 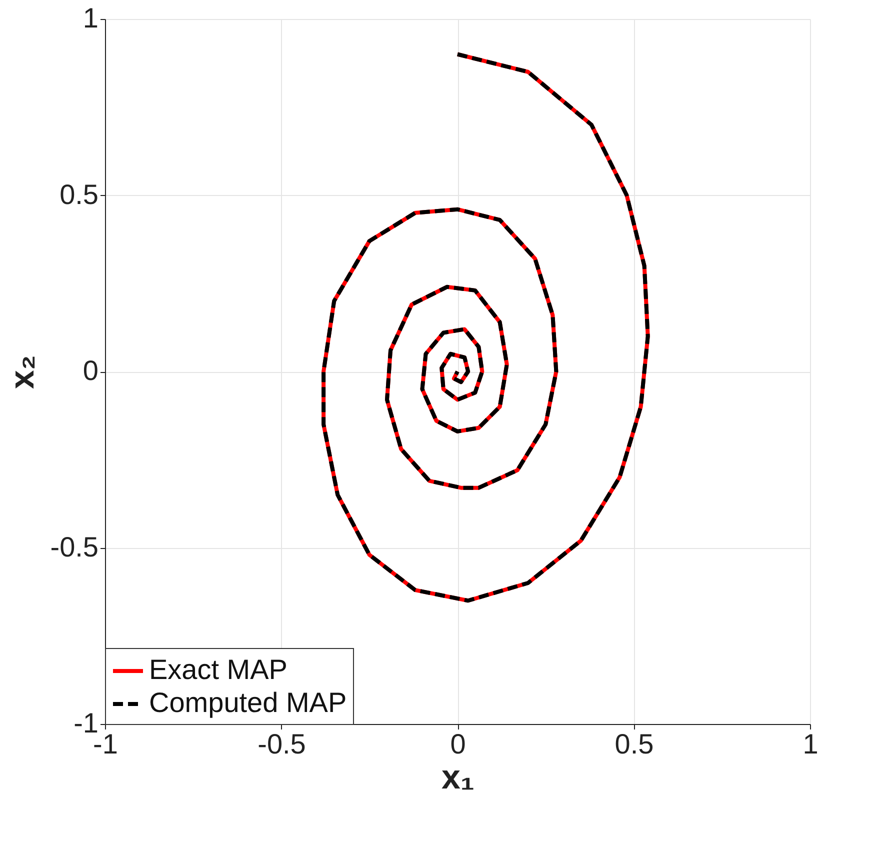 What do you see at coordinates (90, 370) in the screenshot?
I see `y-tick-label: 0` at bounding box center [90, 370].